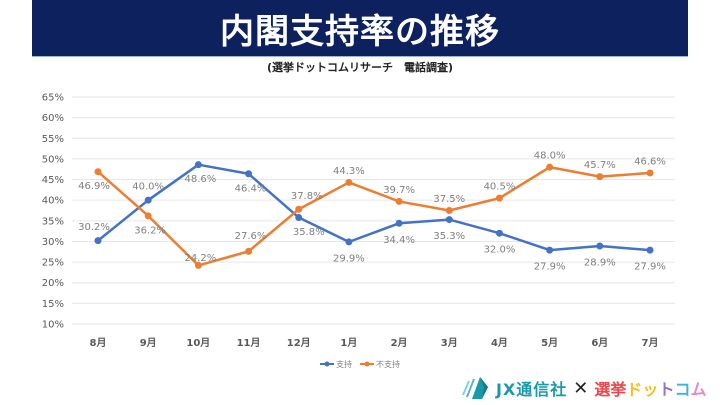 This screenshot has height=405, width=720. What do you see at coordinates (251, 236) in the screenshot?
I see `data-label: 27.6%` at bounding box center [251, 236].